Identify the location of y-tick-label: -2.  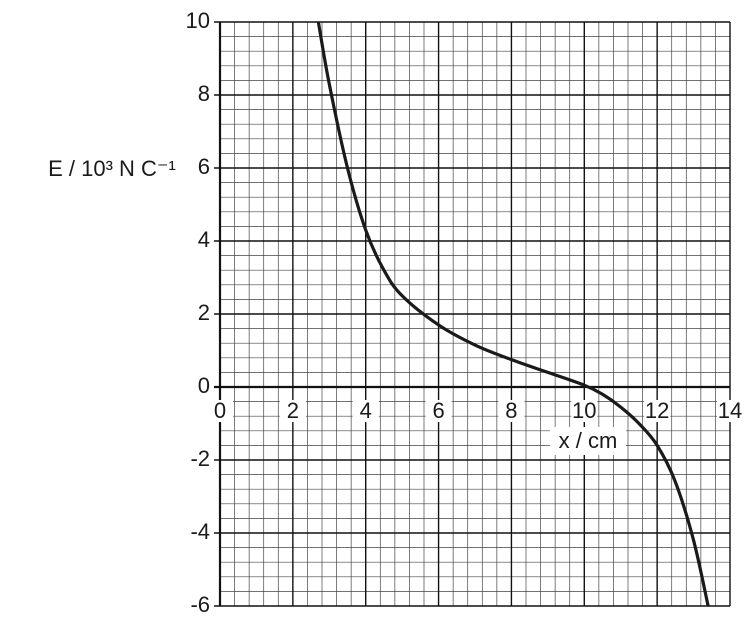
(200, 458).